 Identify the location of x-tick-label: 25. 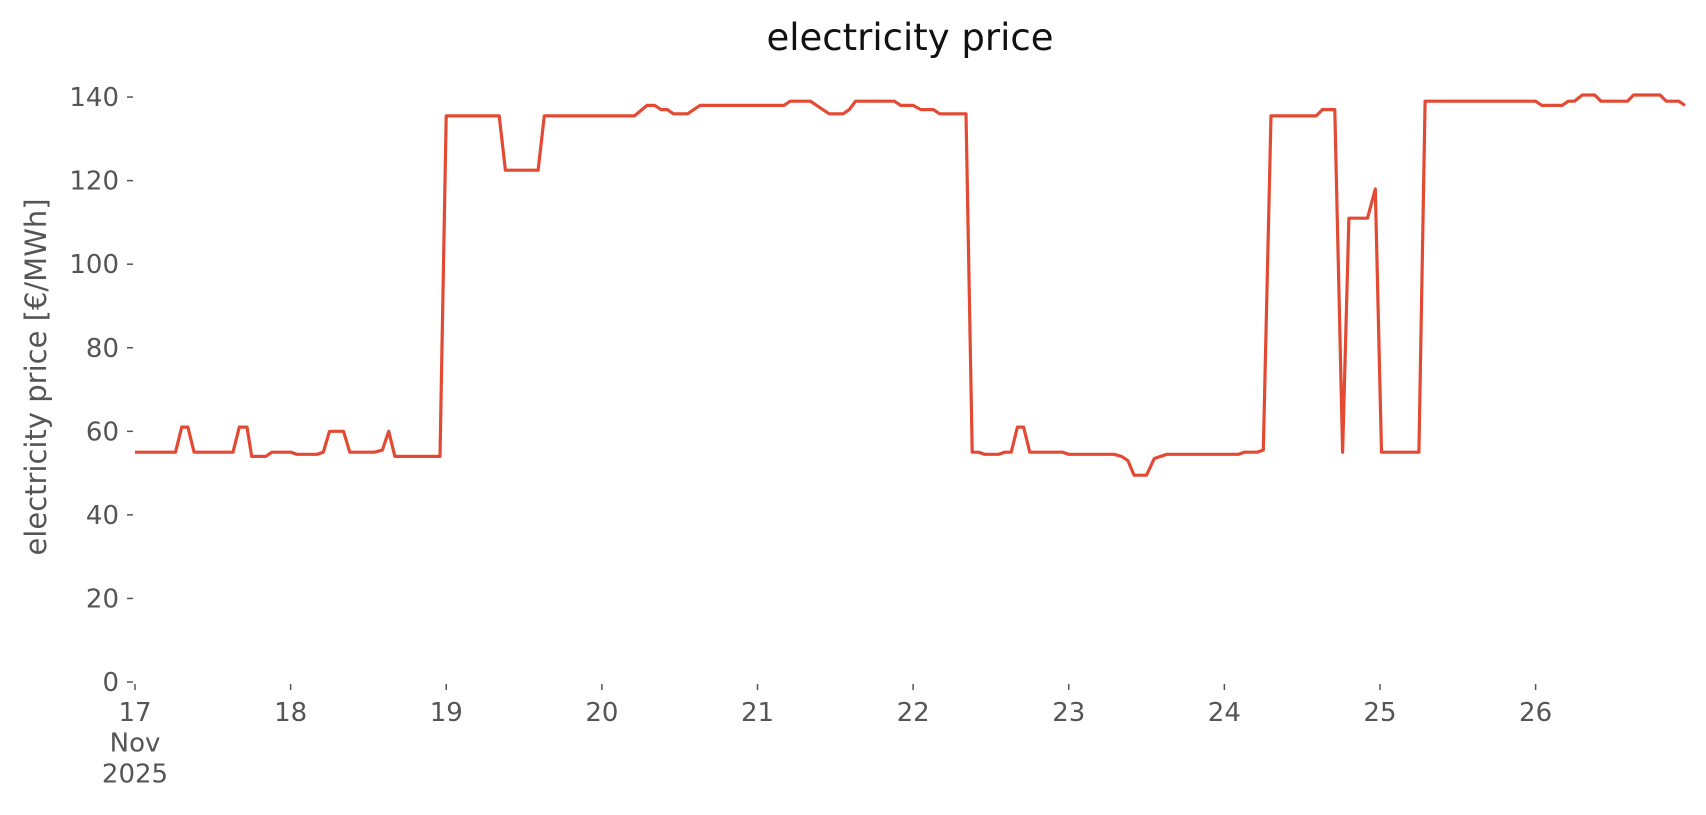
(1379, 713).